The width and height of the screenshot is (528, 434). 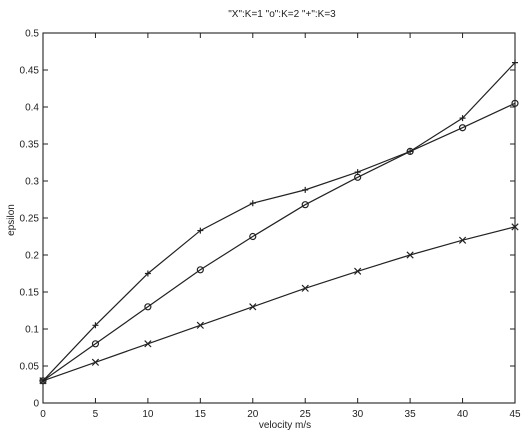 I want to click on x-tick-label: 20, so click(x=253, y=414).